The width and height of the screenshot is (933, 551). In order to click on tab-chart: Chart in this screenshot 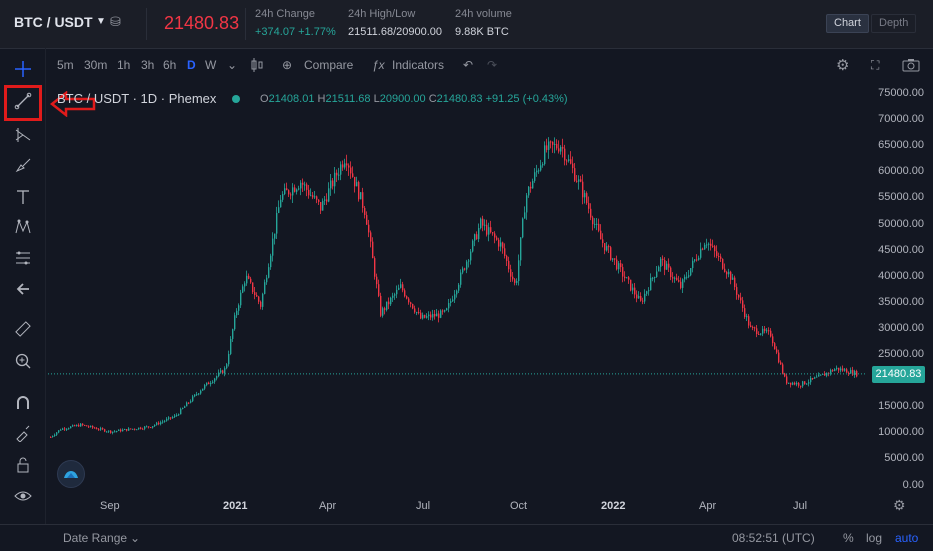, I will do `click(847, 23)`.